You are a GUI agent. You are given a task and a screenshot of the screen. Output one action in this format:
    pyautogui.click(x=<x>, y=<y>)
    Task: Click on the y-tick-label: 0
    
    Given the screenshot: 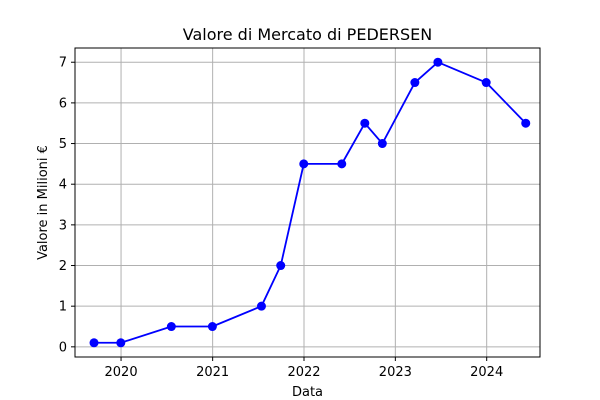 What is the action you would take?
    pyautogui.click(x=63, y=347)
    